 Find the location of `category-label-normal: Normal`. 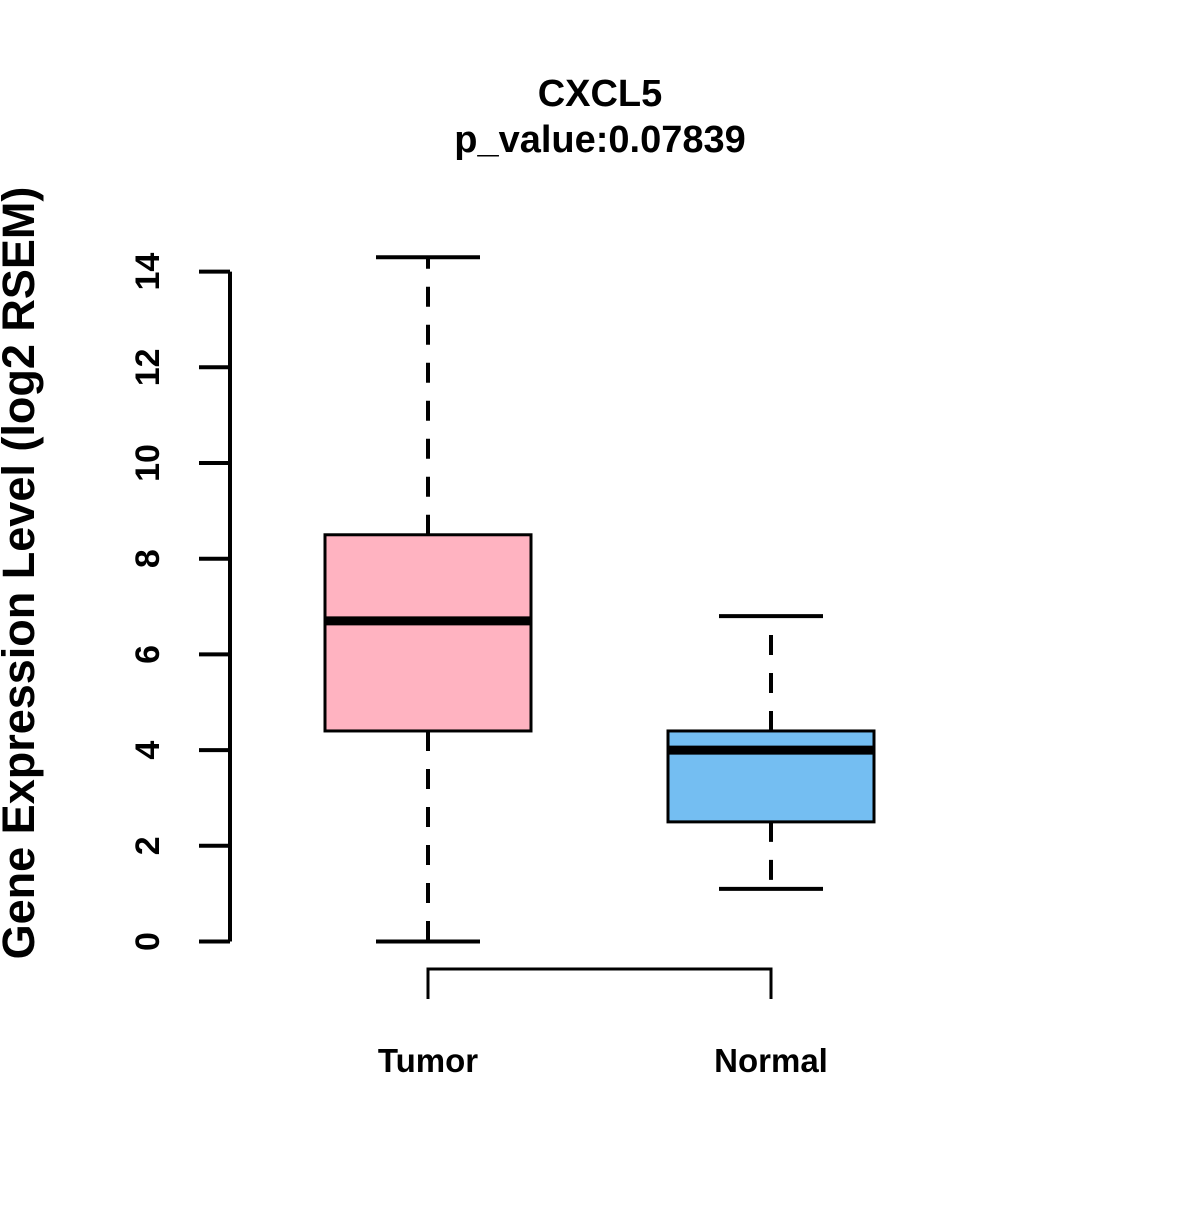

category-label-normal: Normal is located at coordinates (771, 1060).